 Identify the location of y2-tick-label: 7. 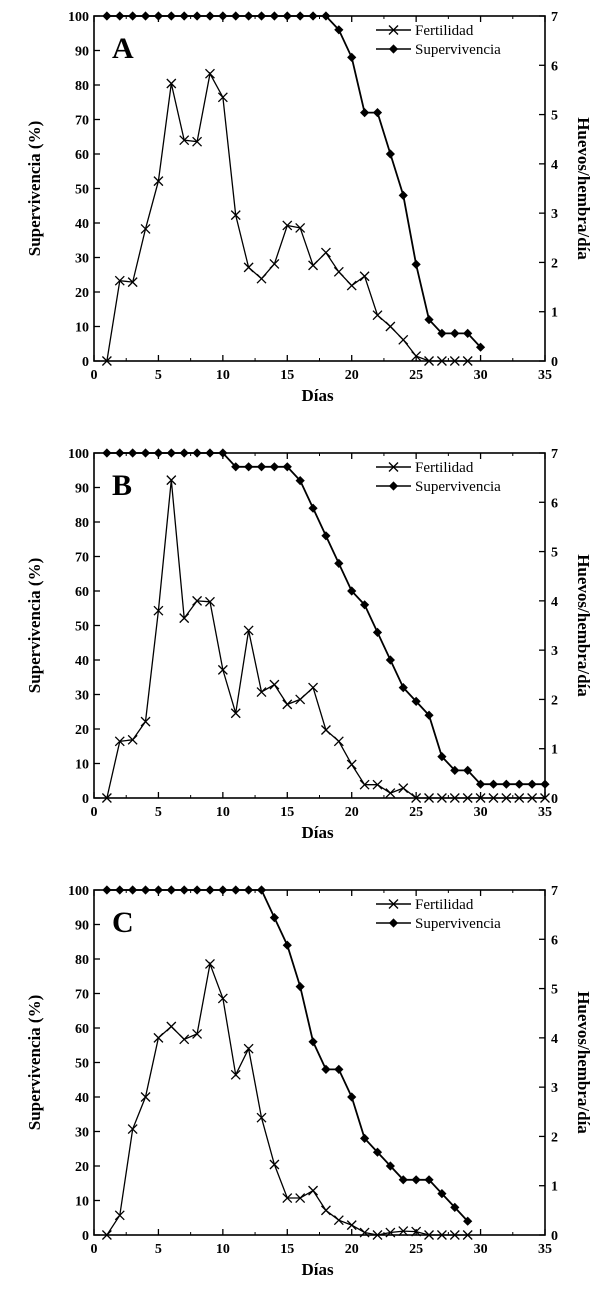
(554, 17).